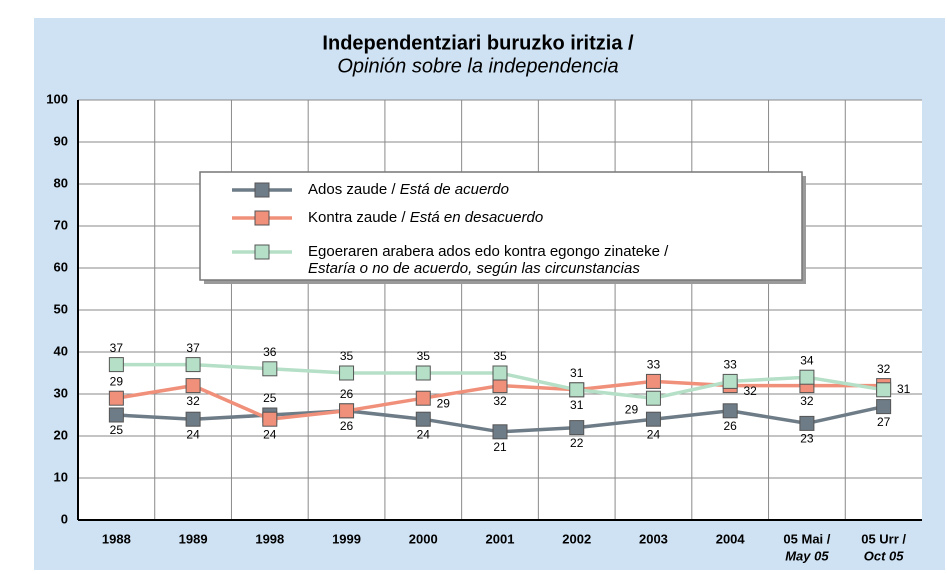 The height and width of the screenshot is (574, 947). I want to click on value-label: 23, so click(807, 439).